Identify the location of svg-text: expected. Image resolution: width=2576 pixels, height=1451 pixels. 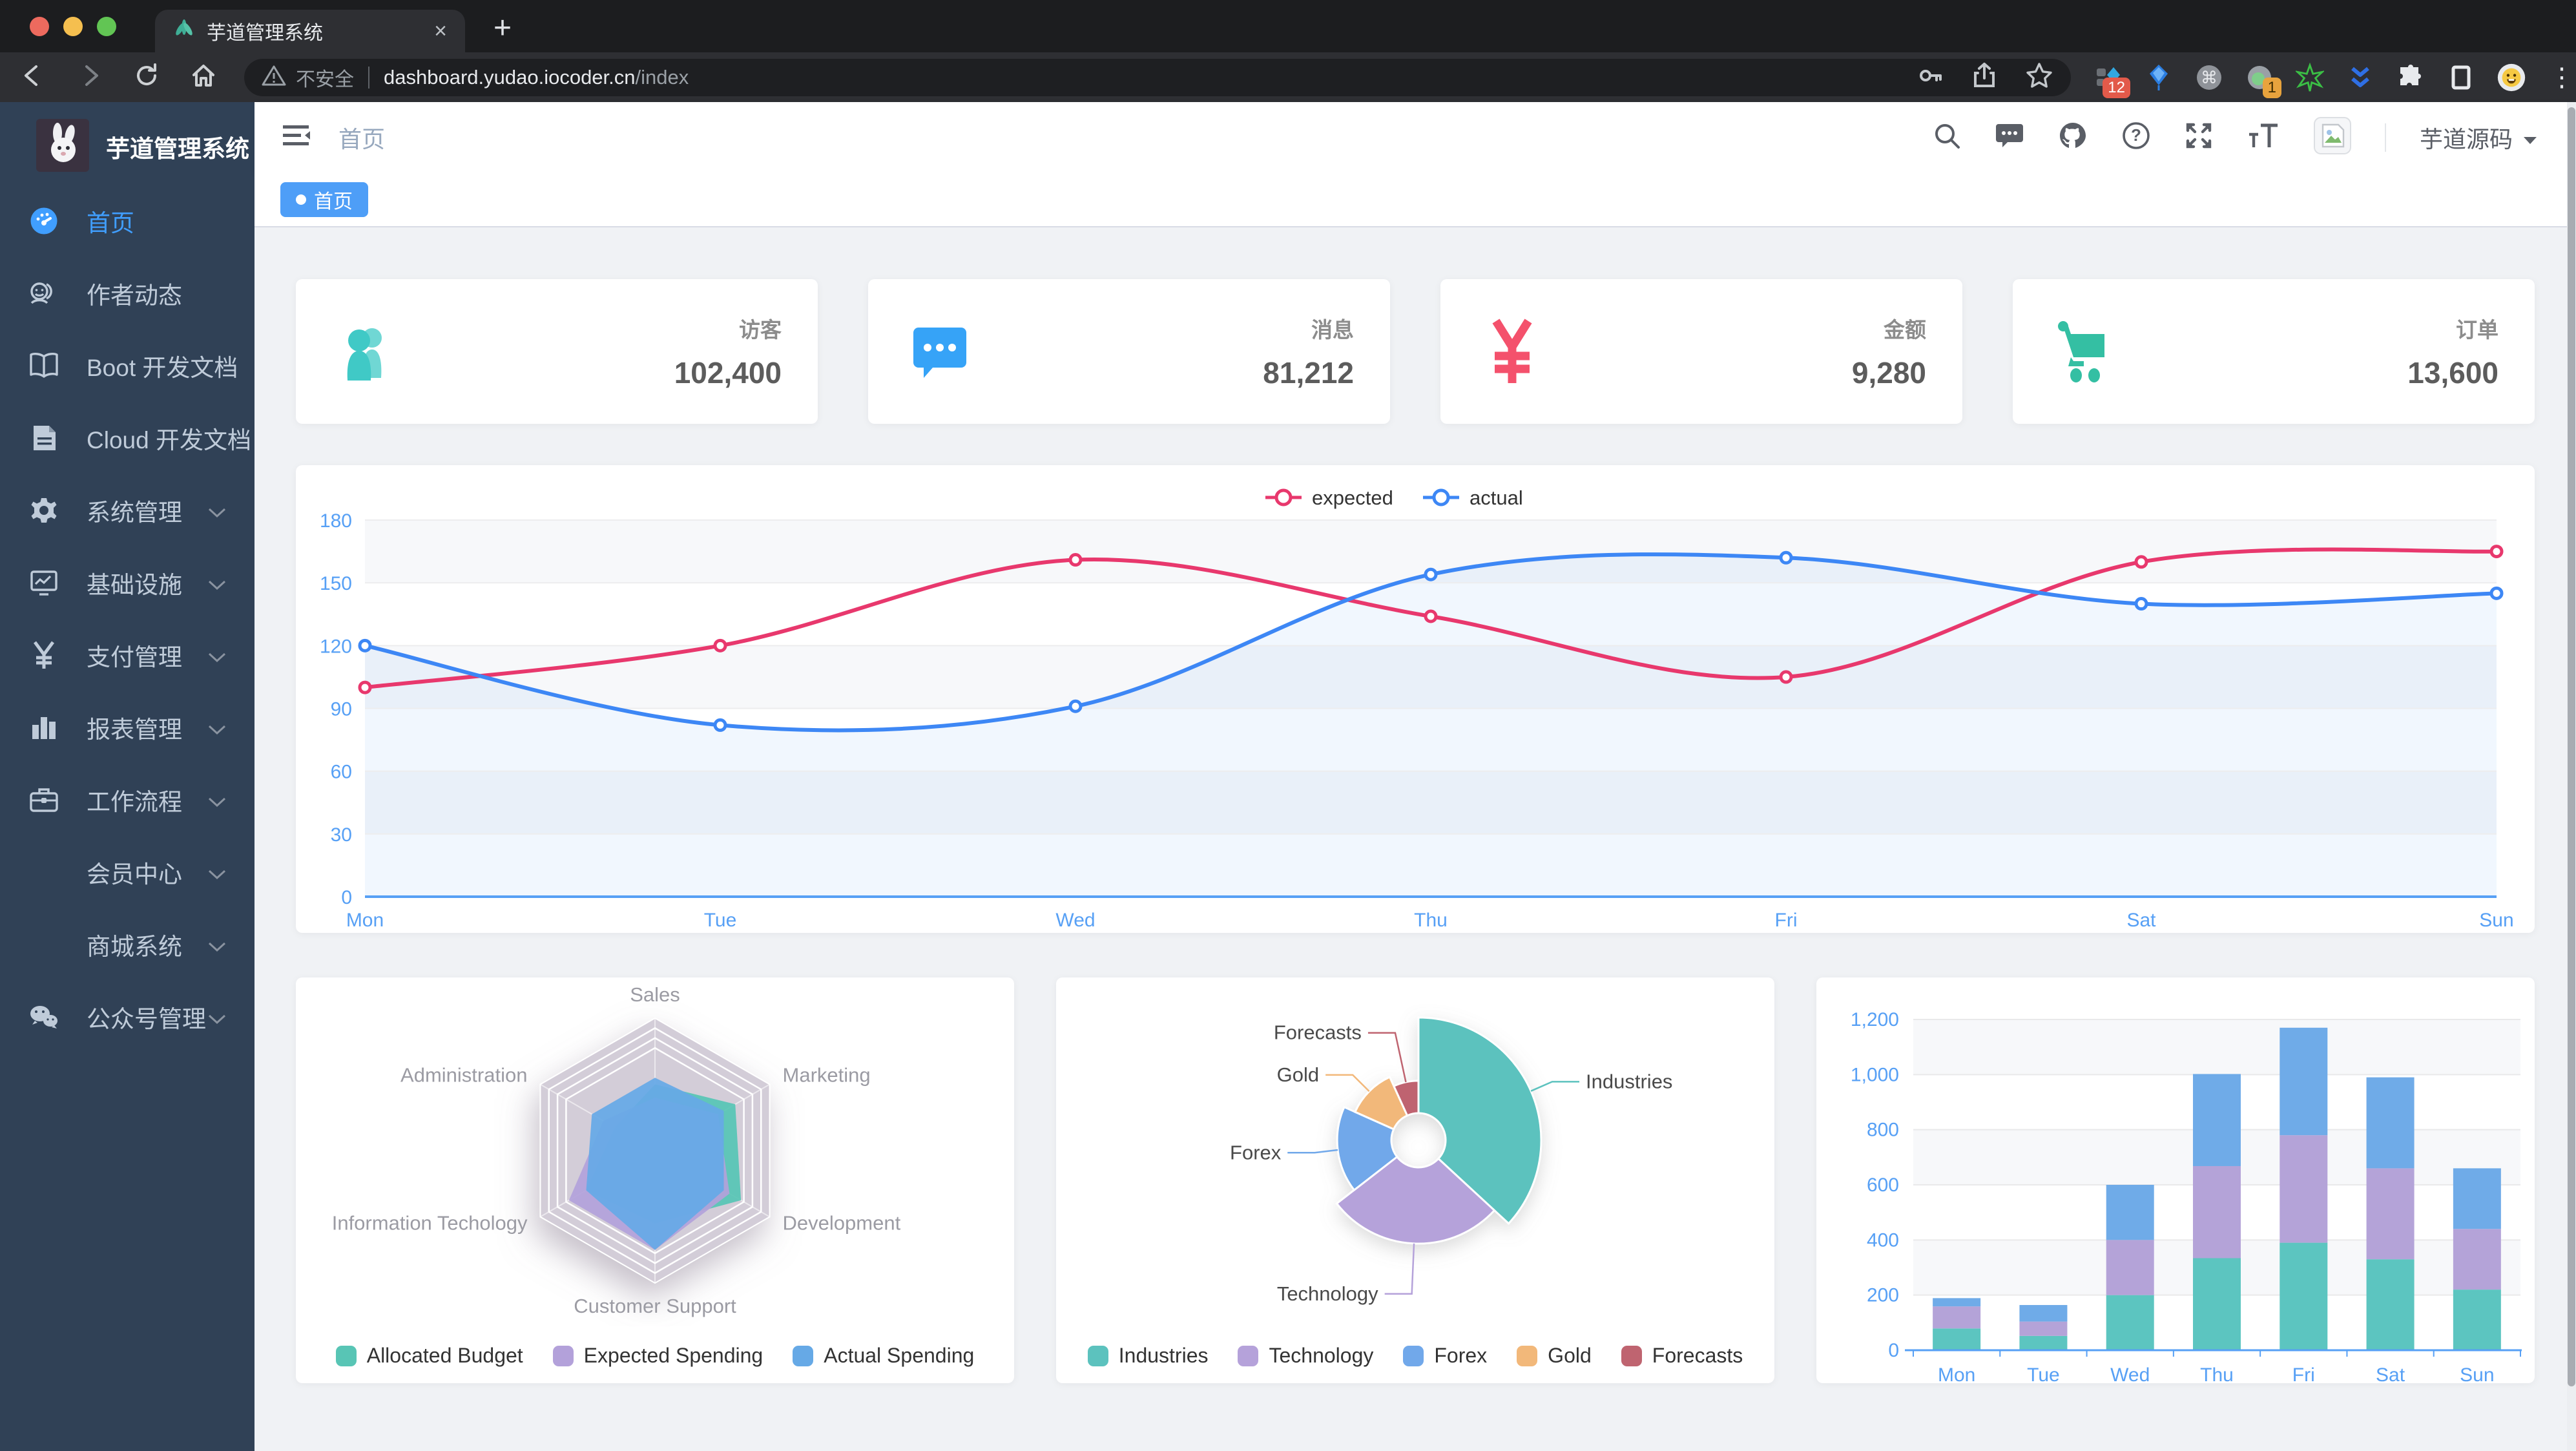
(1352, 497).